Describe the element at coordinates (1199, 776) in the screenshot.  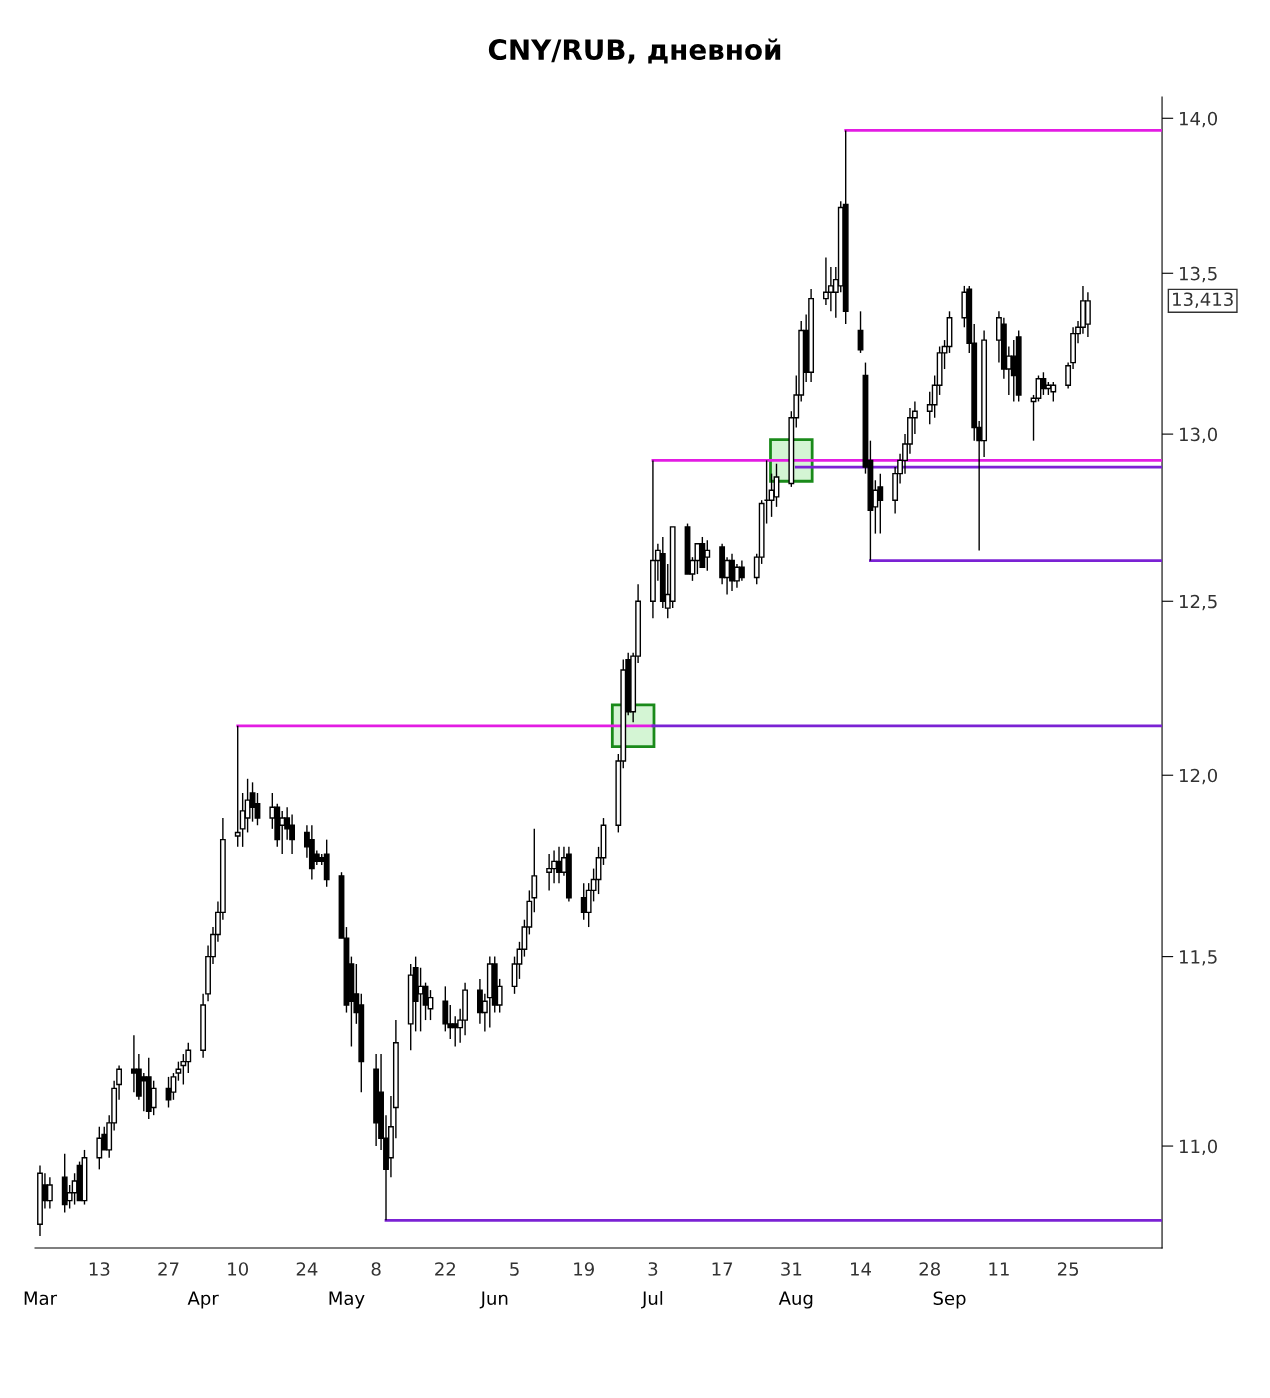
I see `y-tick-label: 12,0` at that location.